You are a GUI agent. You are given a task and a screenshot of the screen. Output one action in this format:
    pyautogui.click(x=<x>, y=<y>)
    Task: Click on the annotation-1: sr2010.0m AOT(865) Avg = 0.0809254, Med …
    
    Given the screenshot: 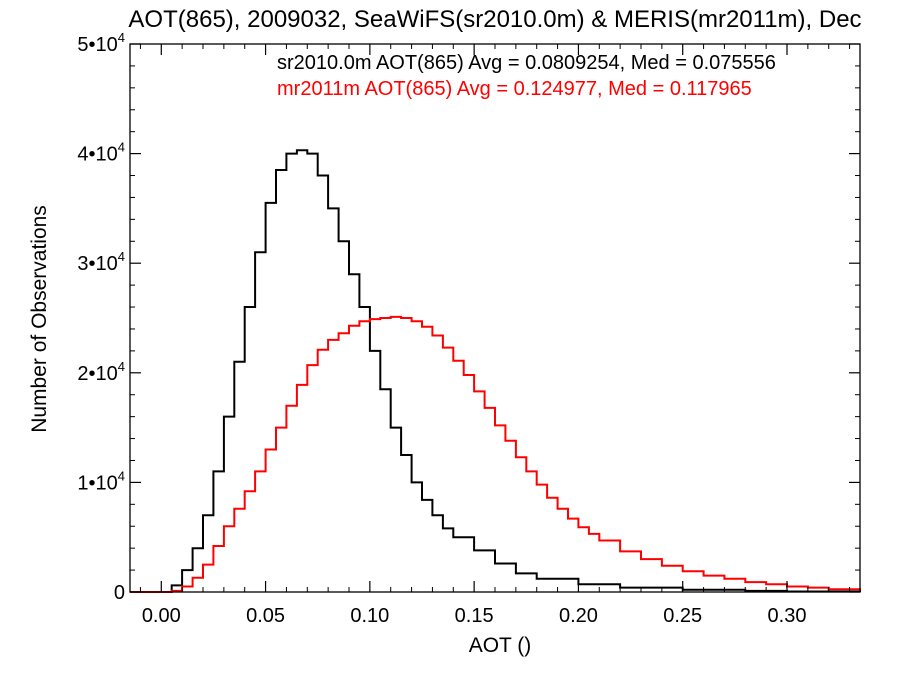 What is the action you would take?
    pyautogui.click(x=526, y=63)
    